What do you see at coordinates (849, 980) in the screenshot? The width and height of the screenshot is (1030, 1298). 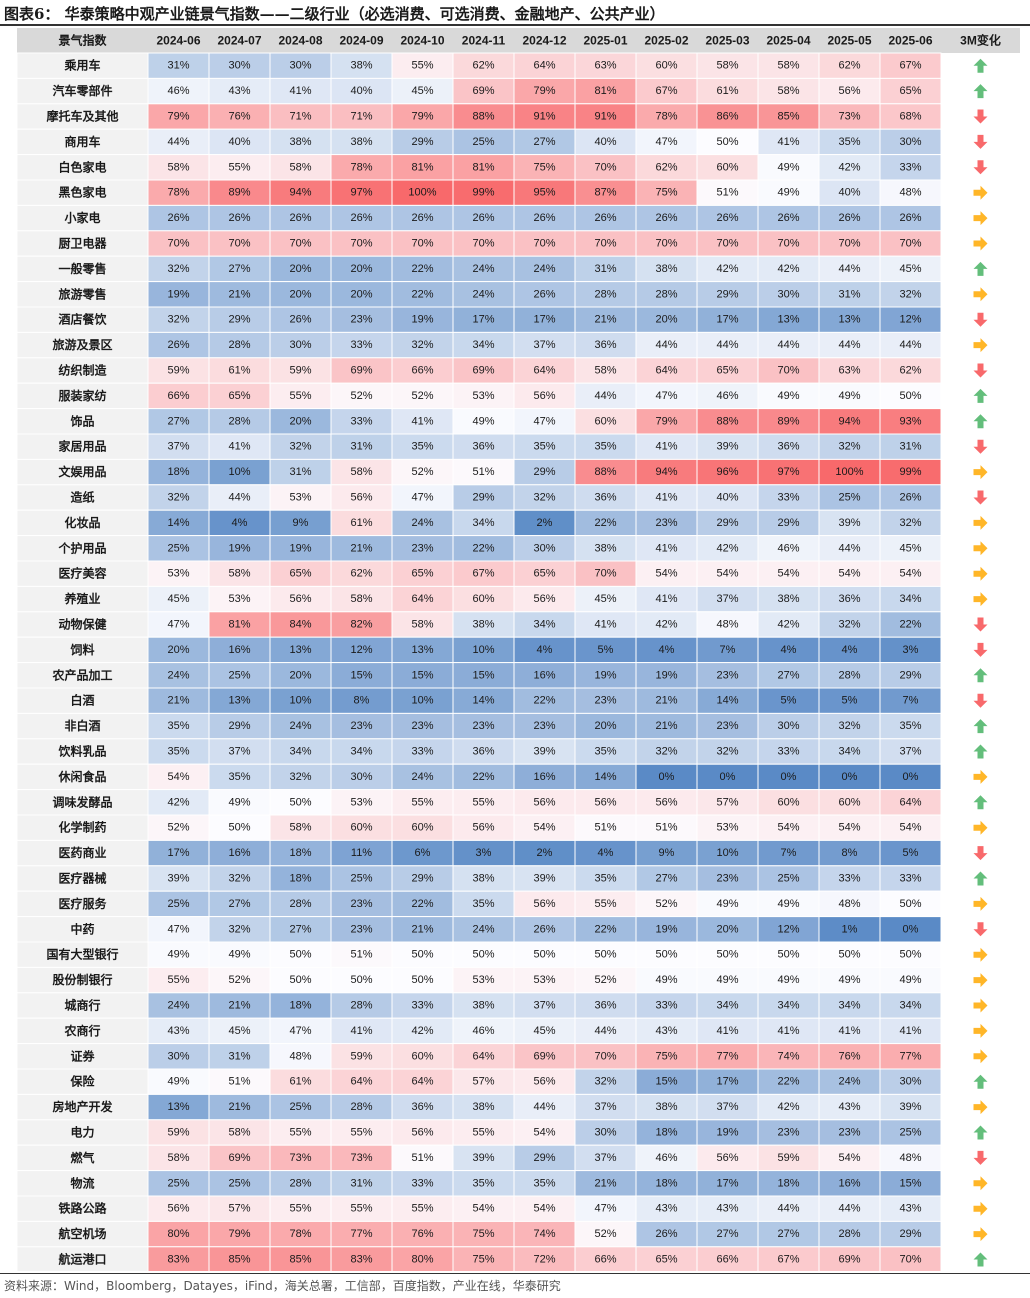 I see `cell-value: 49%` at bounding box center [849, 980].